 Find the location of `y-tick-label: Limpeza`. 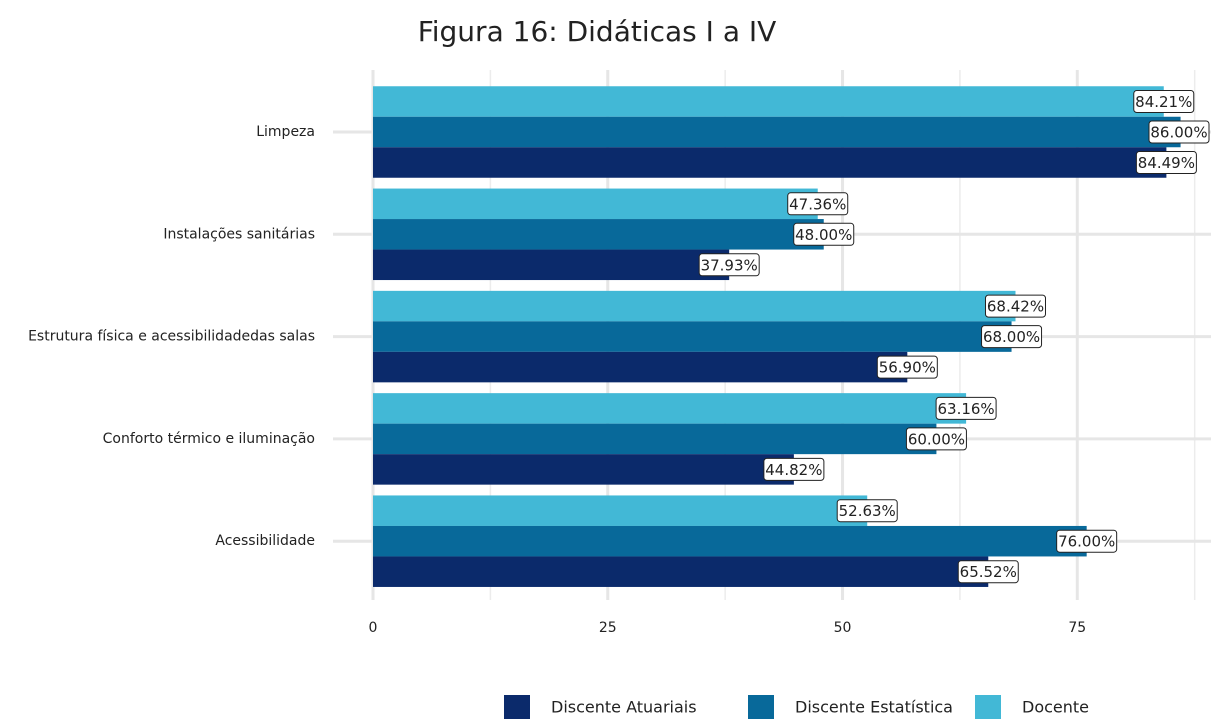

y-tick-label: Limpeza is located at coordinates (285, 132).